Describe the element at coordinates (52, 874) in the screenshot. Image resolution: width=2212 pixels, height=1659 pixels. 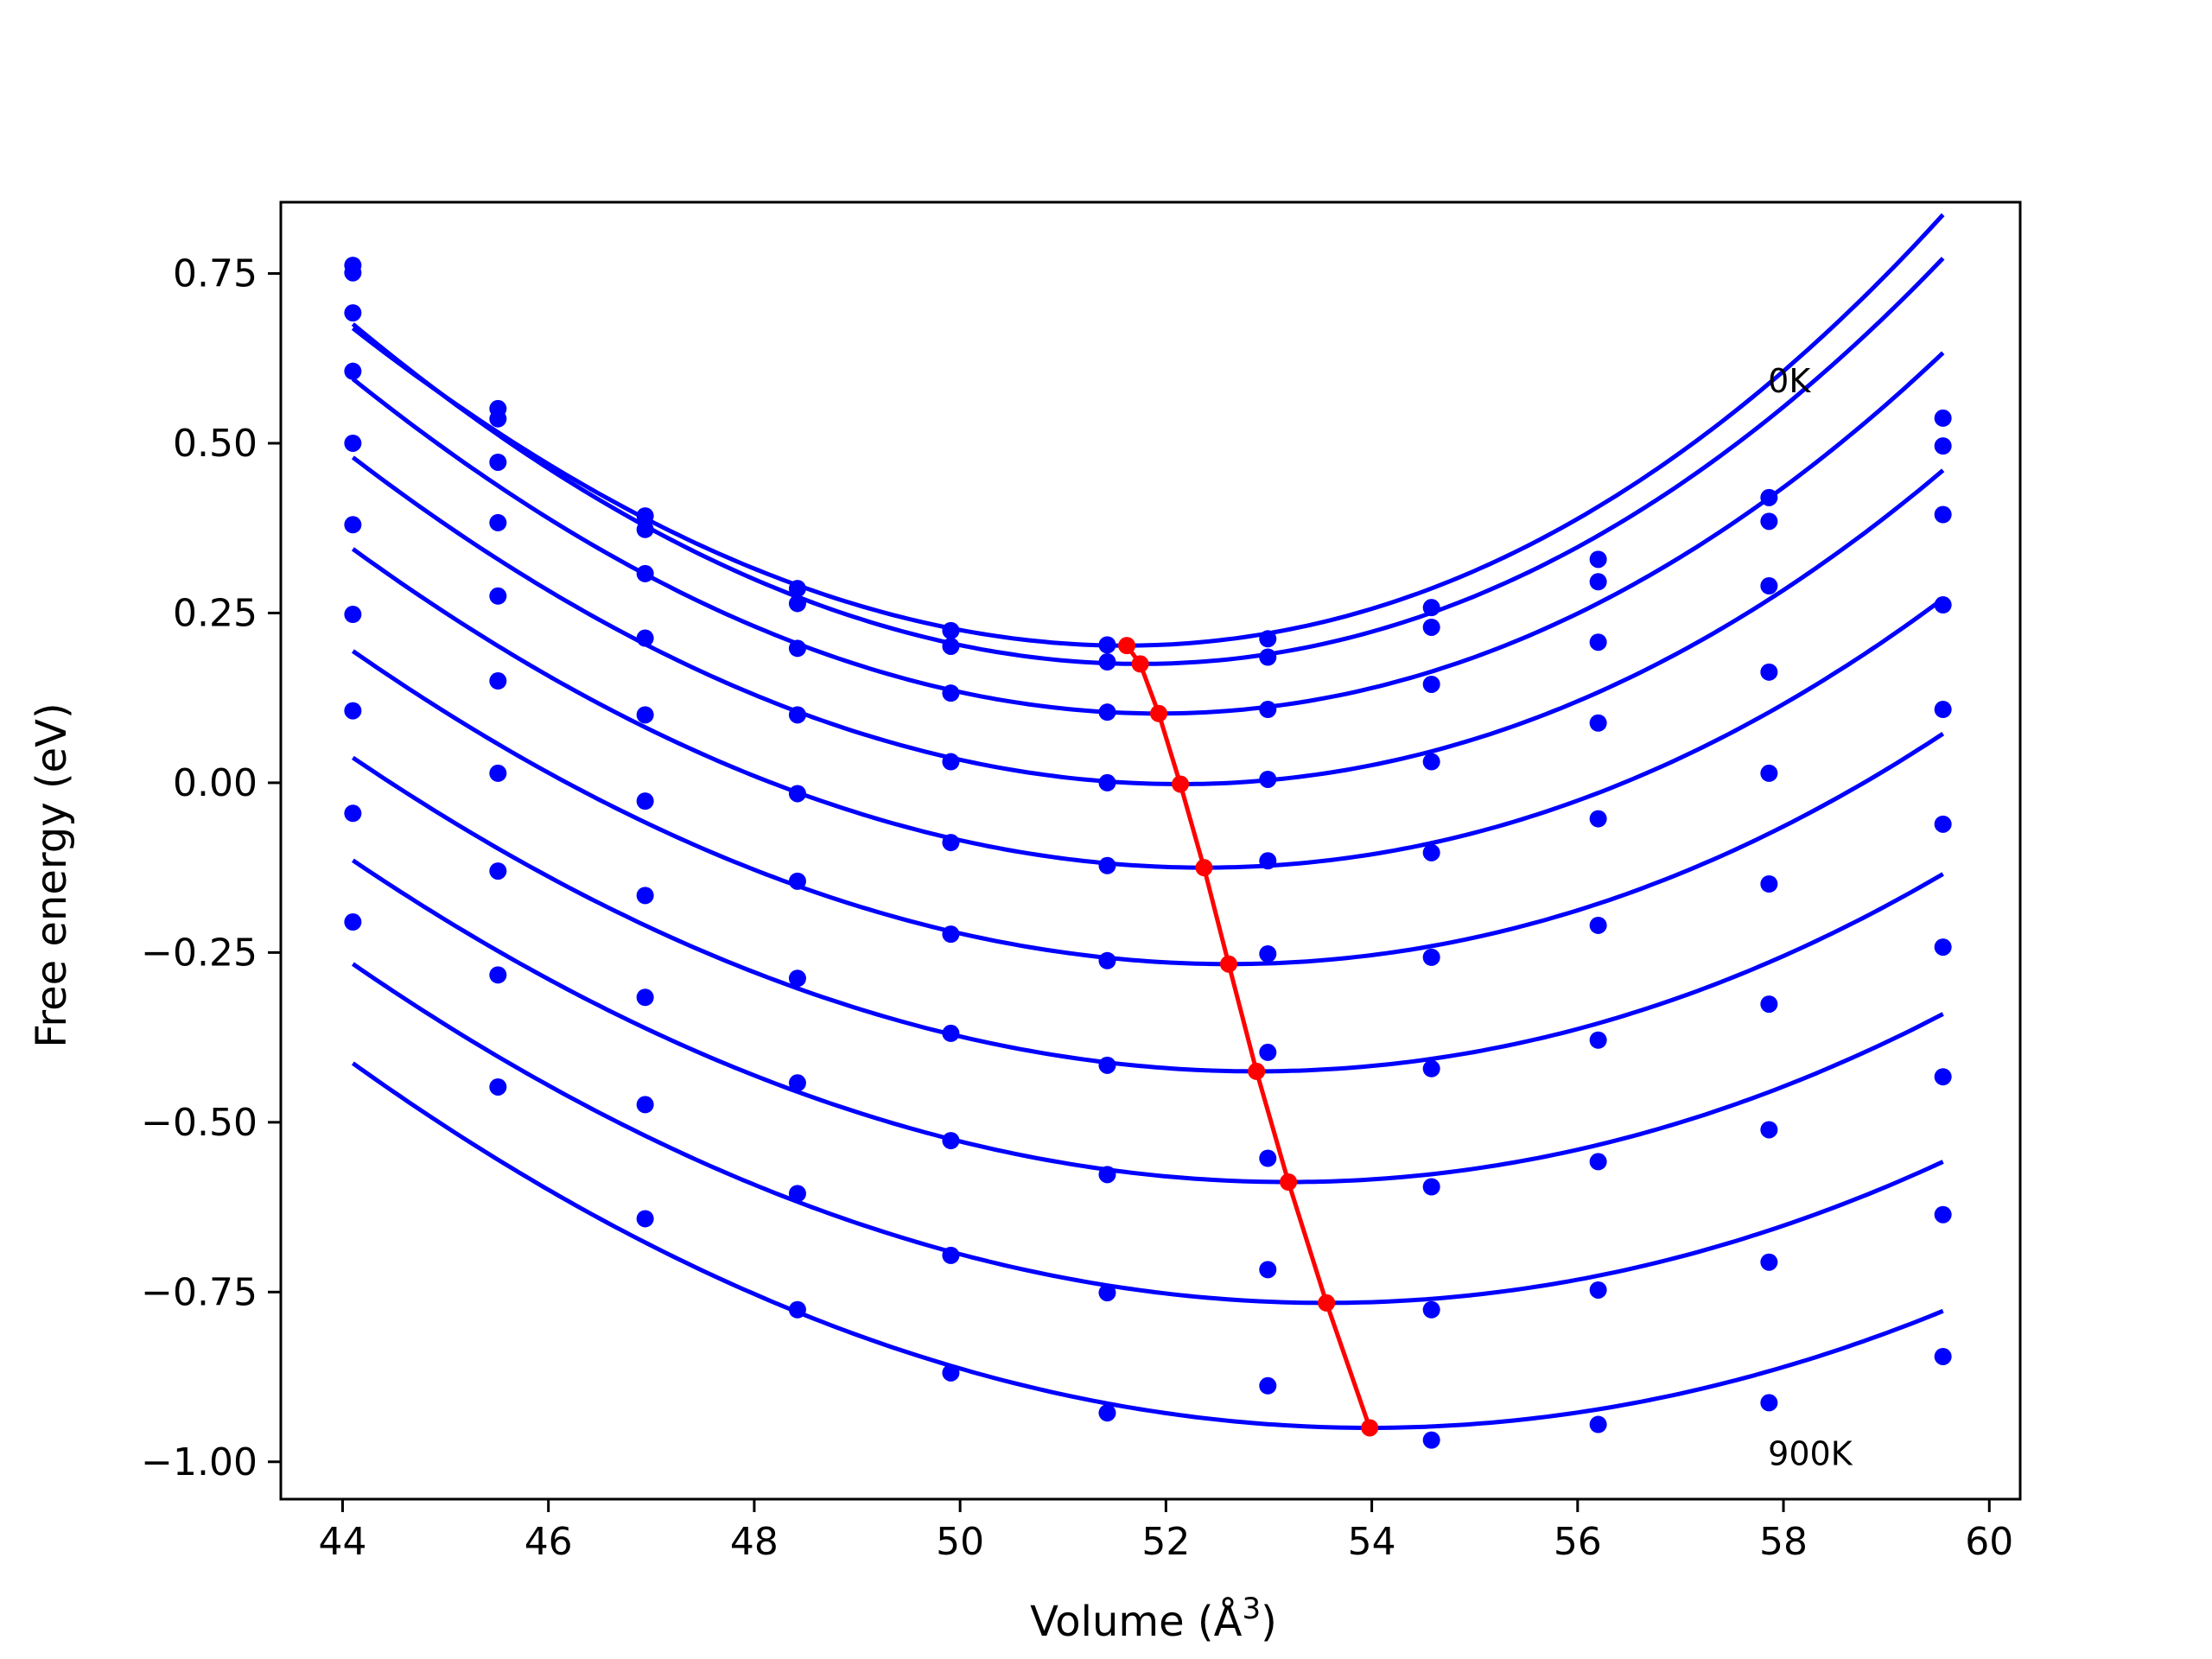
I see `y-axis-label: Free energy (eV)` at that location.